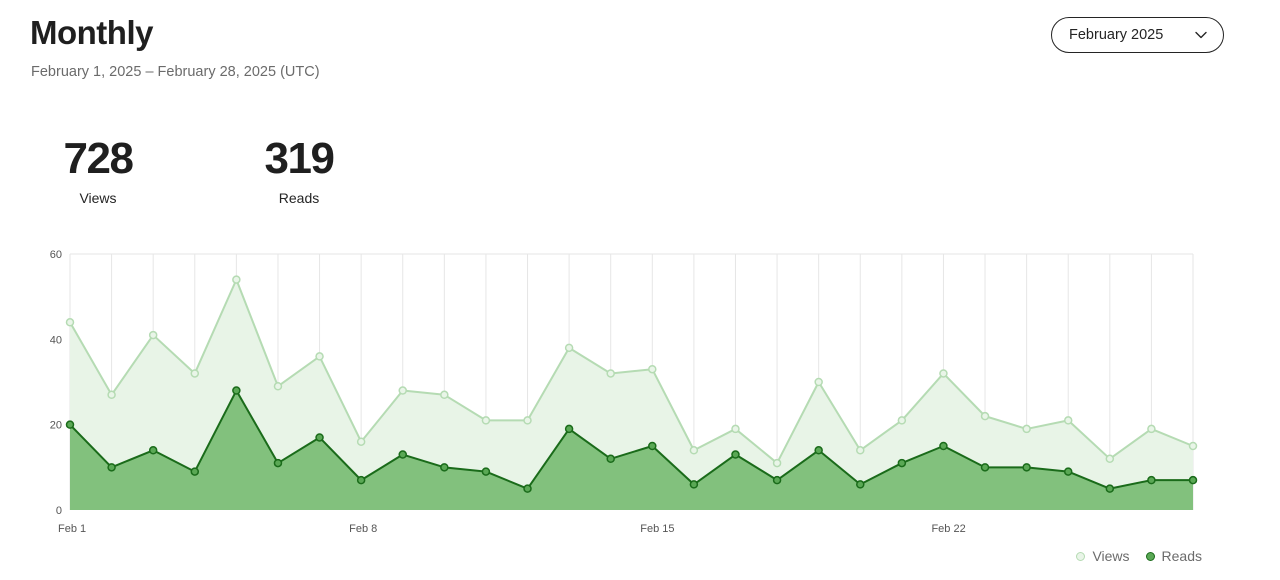 This screenshot has height=580, width=1280. What do you see at coordinates (363, 529) in the screenshot?
I see `x-tick-label: Feb 8` at bounding box center [363, 529].